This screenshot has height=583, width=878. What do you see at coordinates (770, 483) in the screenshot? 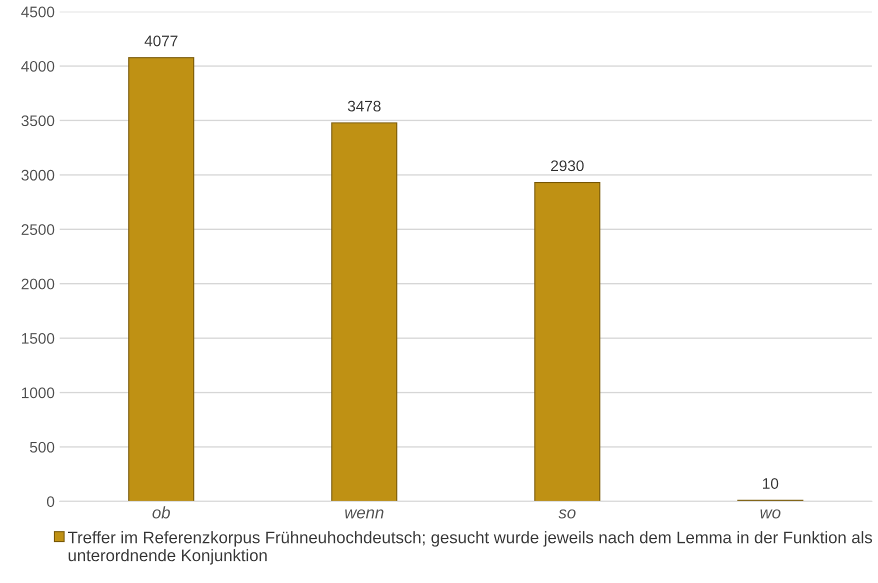
I see `data-label: 10` at bounding box center [770, 483].